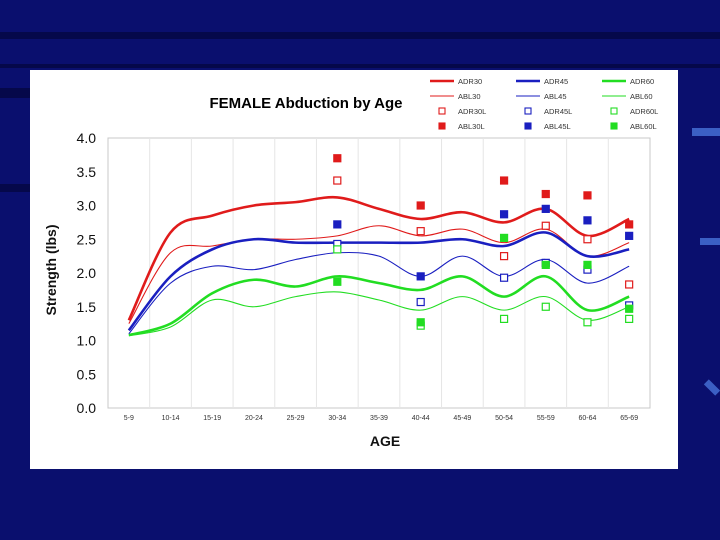 This screenshot has height=540, width=720. Describe the element at coordinates (546, 418) in the screenshot. I see `x-tick-label: 55-59` at that location.